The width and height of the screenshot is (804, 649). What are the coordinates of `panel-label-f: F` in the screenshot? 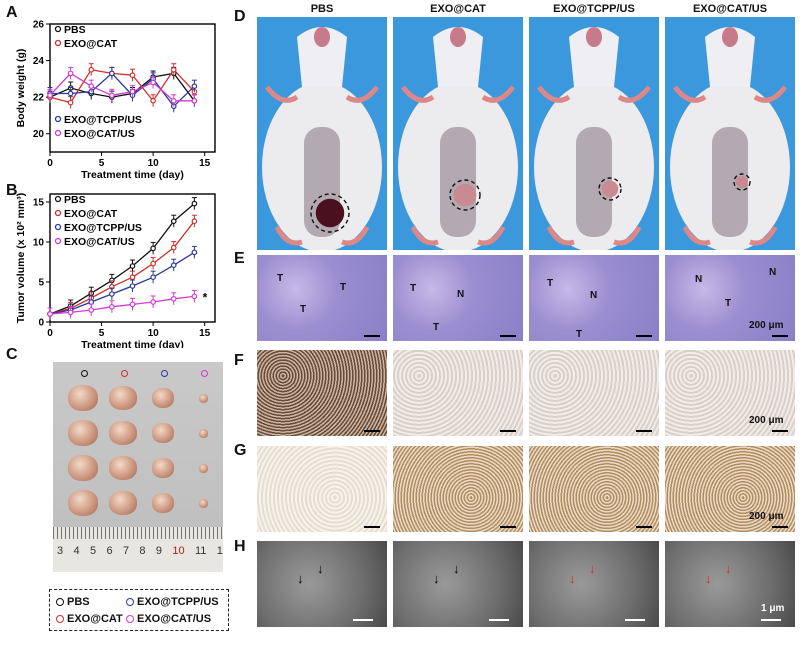 It's located at (239, 360).